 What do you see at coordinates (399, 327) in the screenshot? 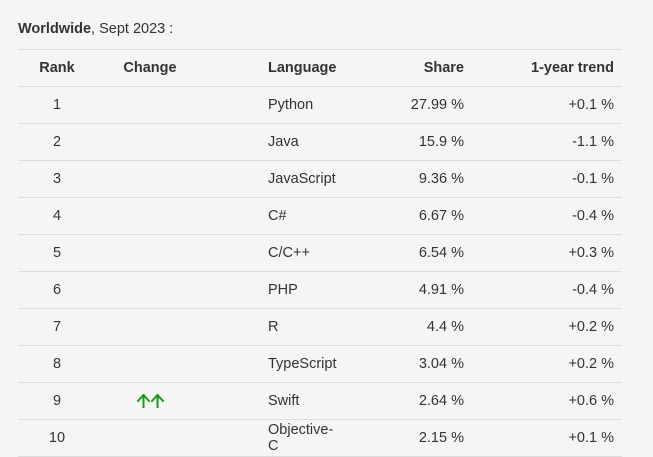
I see `share-cell: 4.4 %` at bounding box center [399, 327].